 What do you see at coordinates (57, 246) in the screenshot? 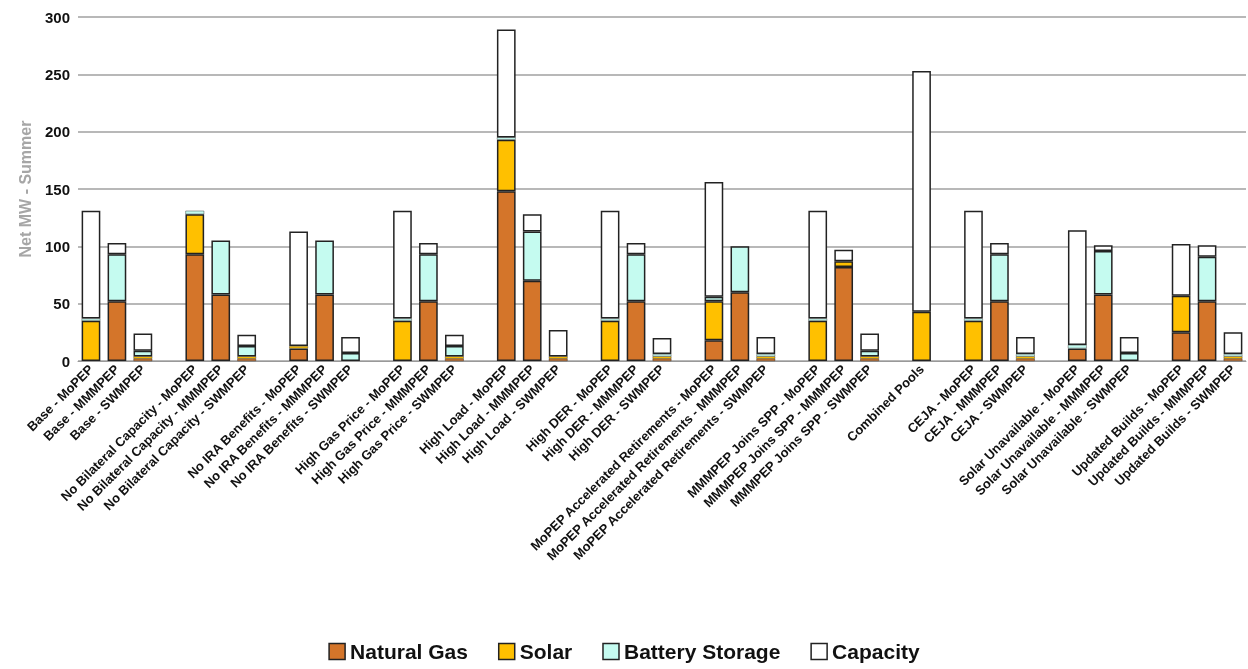
I see `y-tick-label: 100` at bounding box center [57, 246].